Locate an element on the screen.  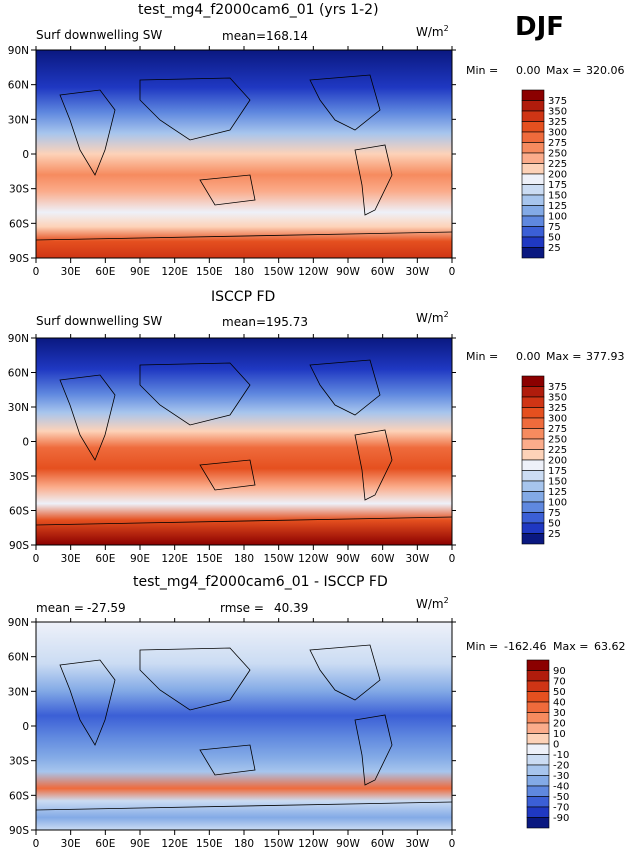
panel-2-colorbar-label: 150 is located at coordinates (557, 482).